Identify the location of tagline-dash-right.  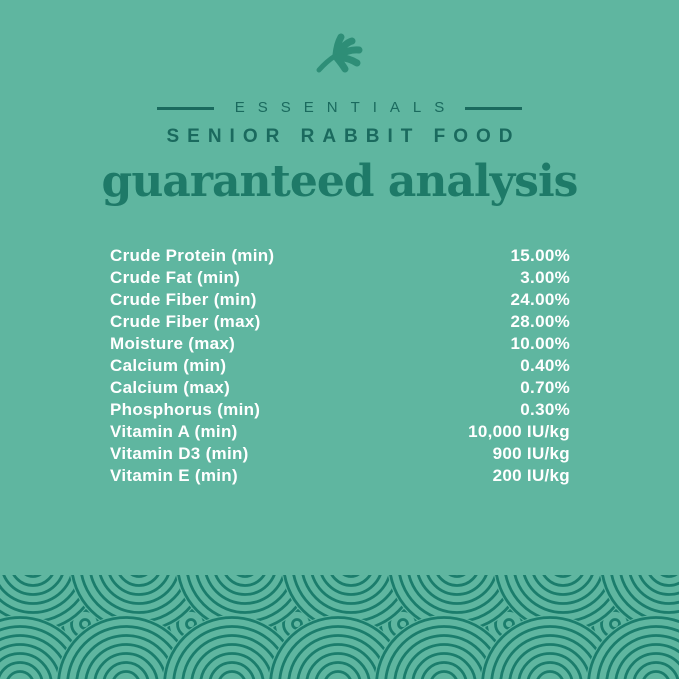
(494, 108).